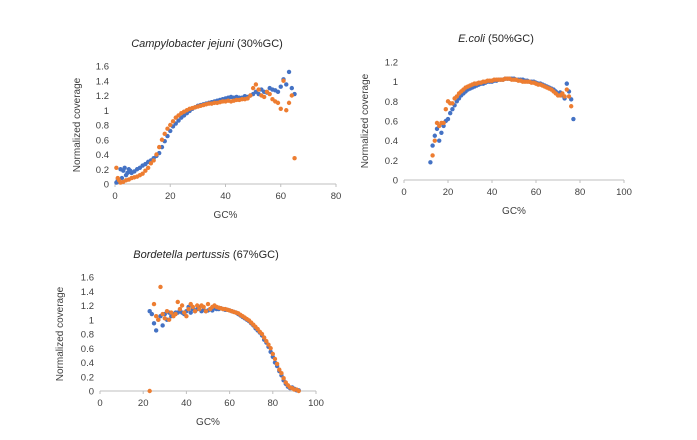  Describe the element at coordinates (114, 196) in the screenshot. I see `x-tick-label: 0` at that location.